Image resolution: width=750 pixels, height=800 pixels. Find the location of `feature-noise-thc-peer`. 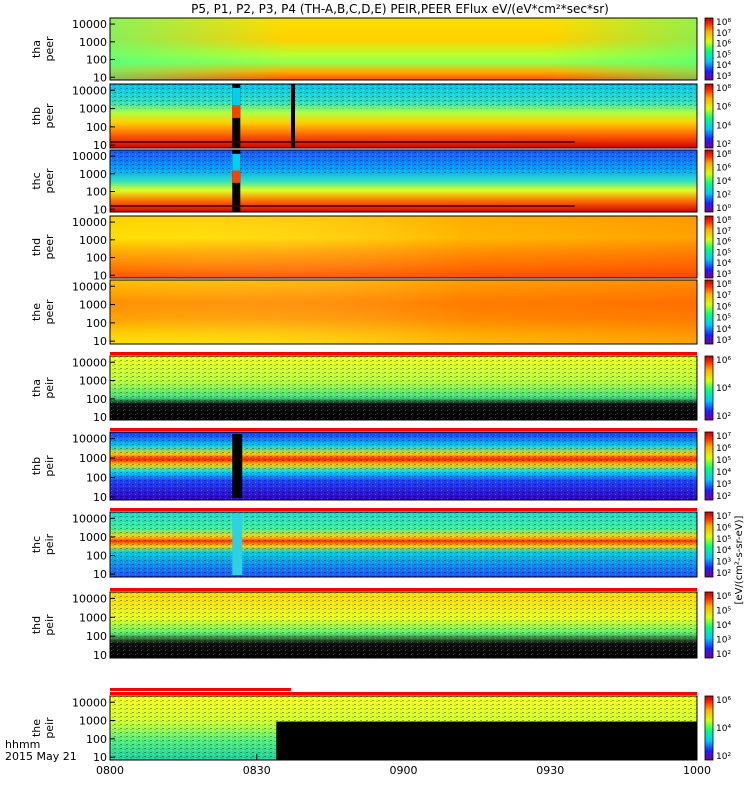

feature-noise-thc-peer is located at coordinates (403, 162).